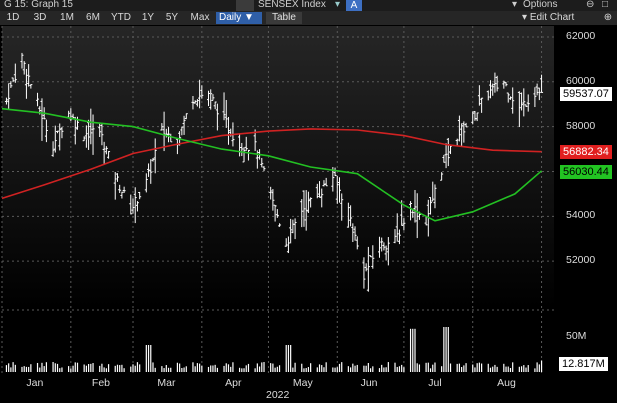  I want to click on x-tick-label: Aug, so click(506, 383).